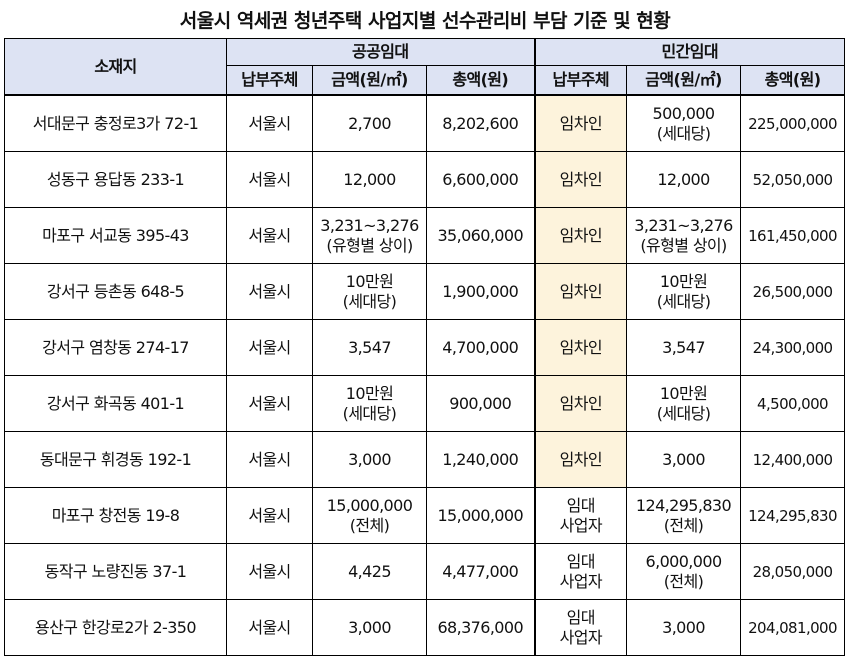 Image resolution: width=850 pixels, height=656 pixels. I want to click on private-amount-cell: 3,547, so click(684, 347).